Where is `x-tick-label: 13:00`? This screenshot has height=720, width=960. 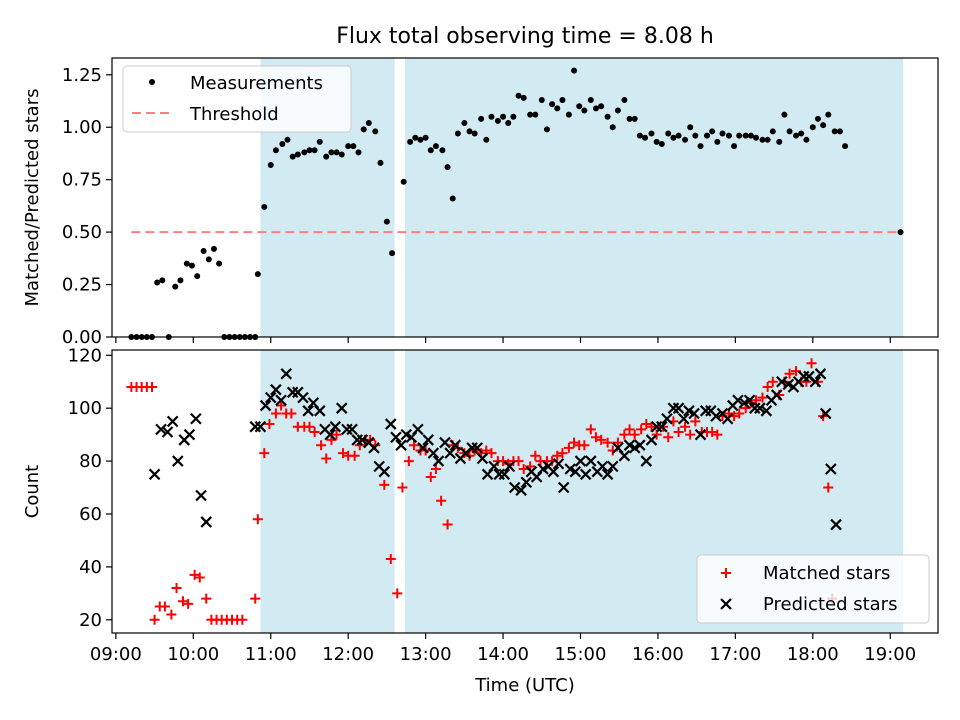 x-tick-label: 13:00 is located at coordinates (426, 654).